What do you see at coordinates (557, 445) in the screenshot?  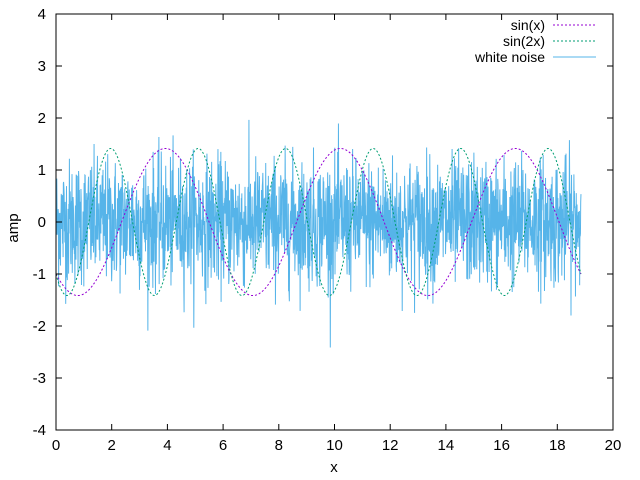 I see `x-tick-label: 18` at bounding box center [557, 445].